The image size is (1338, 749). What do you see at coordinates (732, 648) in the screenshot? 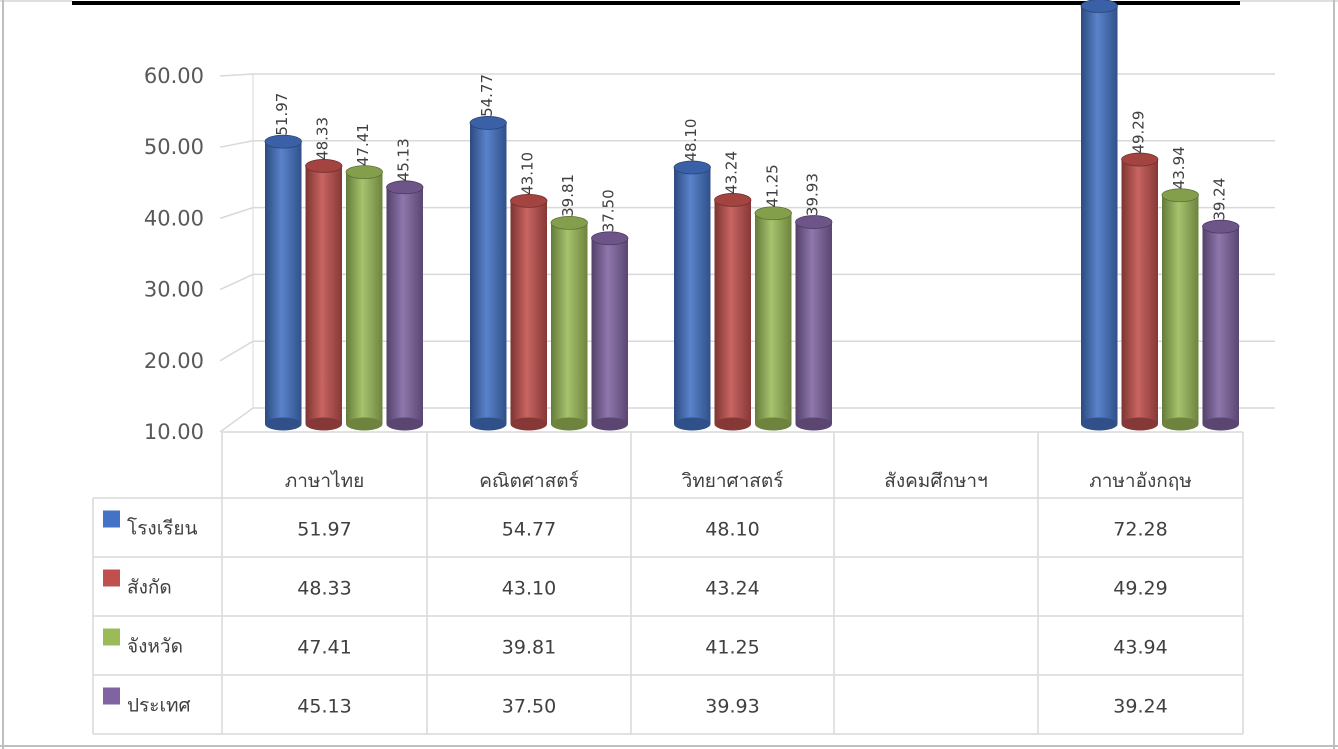
I see `table-cell-value: 41.25` at bounding box center [732, 648].